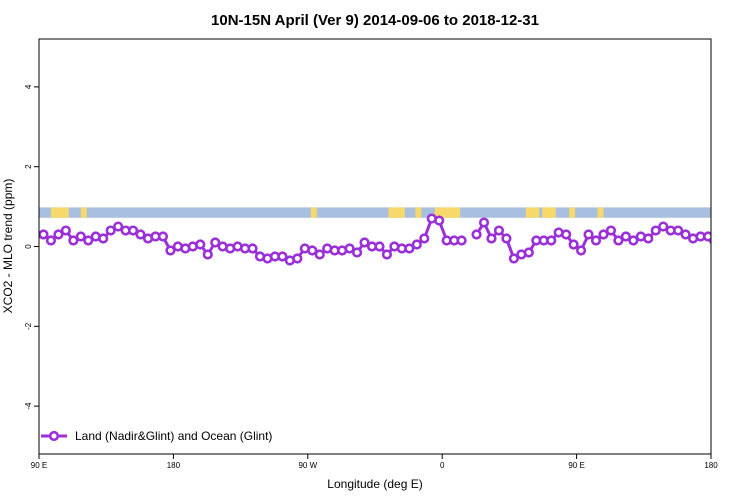 This screenshot has height=500, width=750. I want to click on legend-label: Land (Nadir&Glint) and Ocean (Glint), so click(173, 436).